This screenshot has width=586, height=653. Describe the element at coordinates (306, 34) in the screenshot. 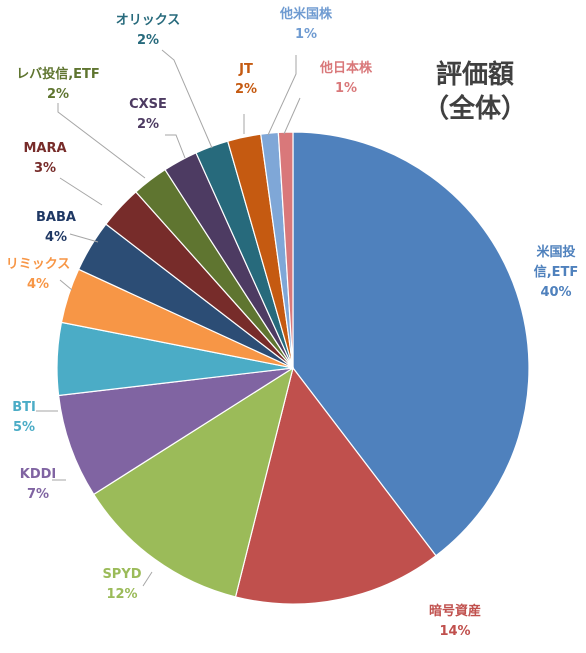

I see `slice-pct-12: 1%` at that location.